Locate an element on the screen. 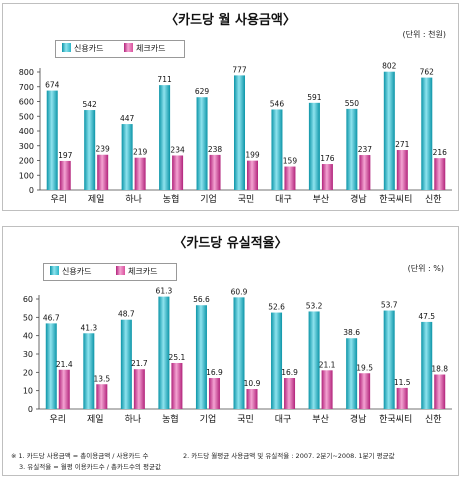 This screenshot has width=460, height=479. x-tick-label: 농협 is located at coordinates (170, 419).